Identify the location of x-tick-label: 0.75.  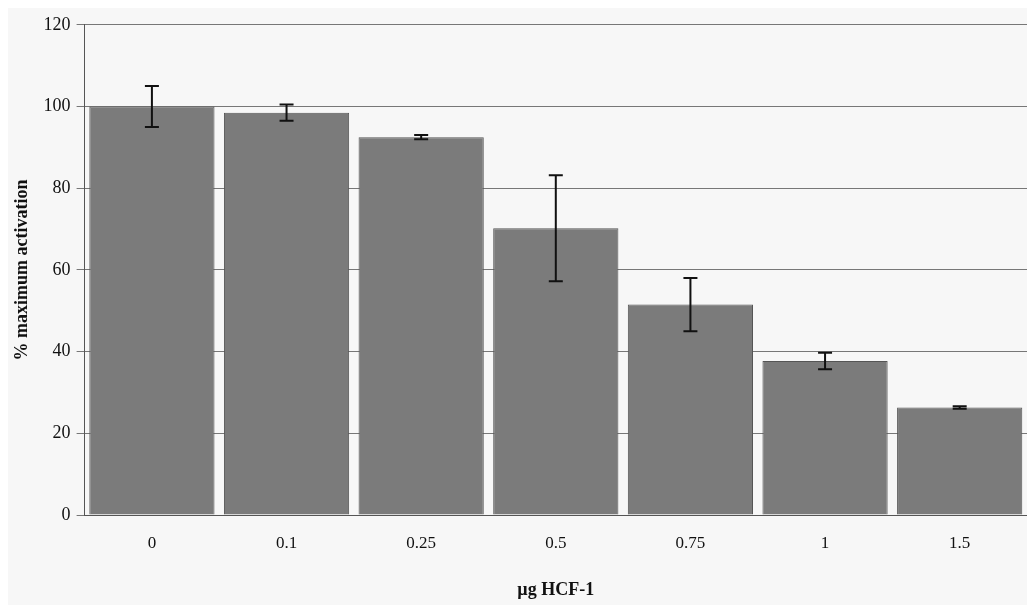
(690, 542).